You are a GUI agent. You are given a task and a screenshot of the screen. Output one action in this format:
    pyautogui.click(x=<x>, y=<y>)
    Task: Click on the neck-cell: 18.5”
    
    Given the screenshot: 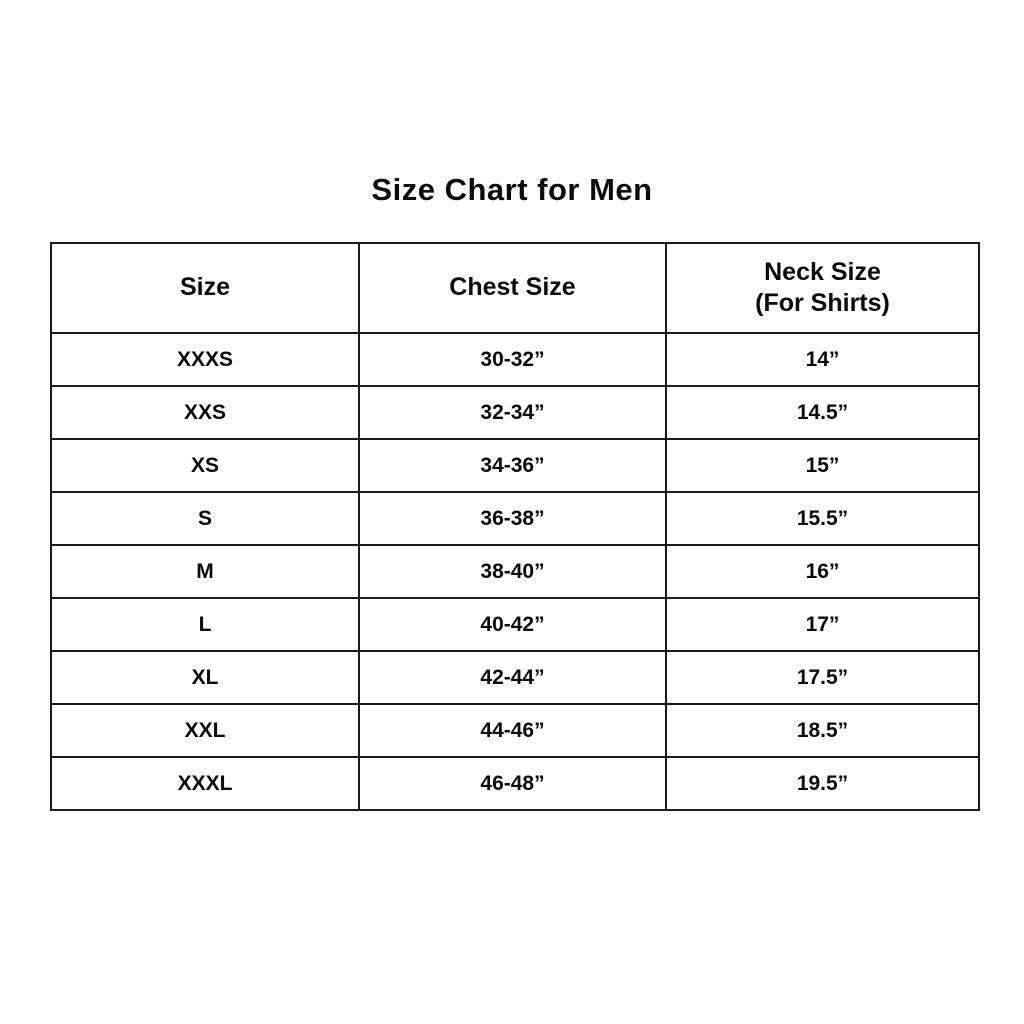 What is the action you would take?
    pyautogui.click(x=822, y=730)
    